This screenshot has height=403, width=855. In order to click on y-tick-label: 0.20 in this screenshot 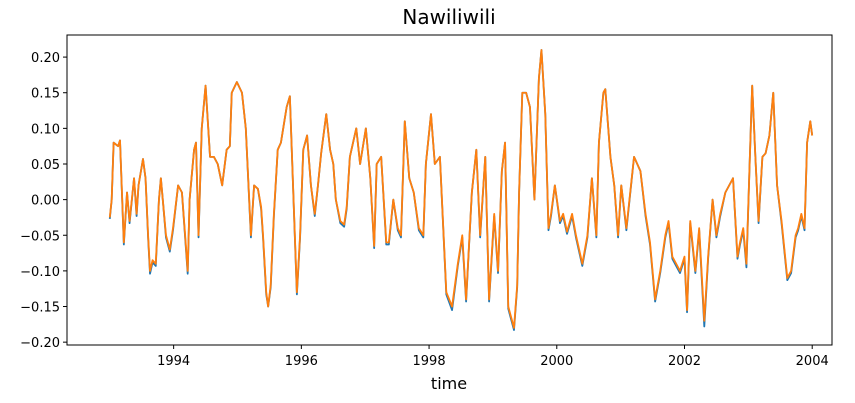, I will do `click(45, 58)`.